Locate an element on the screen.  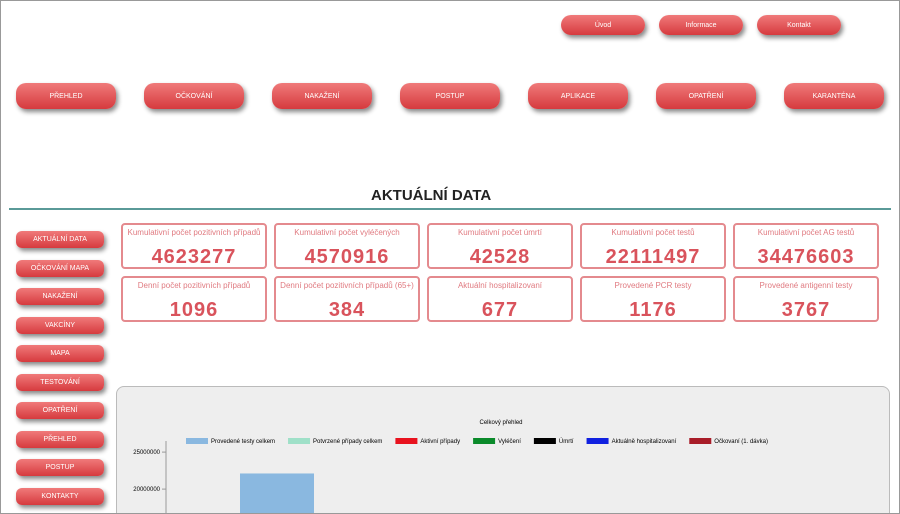
legend-label: Úmrtí is located at coordinates (566, 441).